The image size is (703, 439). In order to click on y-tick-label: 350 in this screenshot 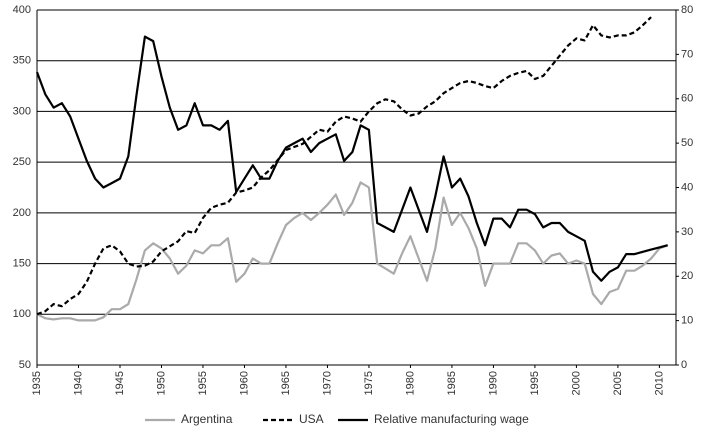, I will do `click(22, 61)`.